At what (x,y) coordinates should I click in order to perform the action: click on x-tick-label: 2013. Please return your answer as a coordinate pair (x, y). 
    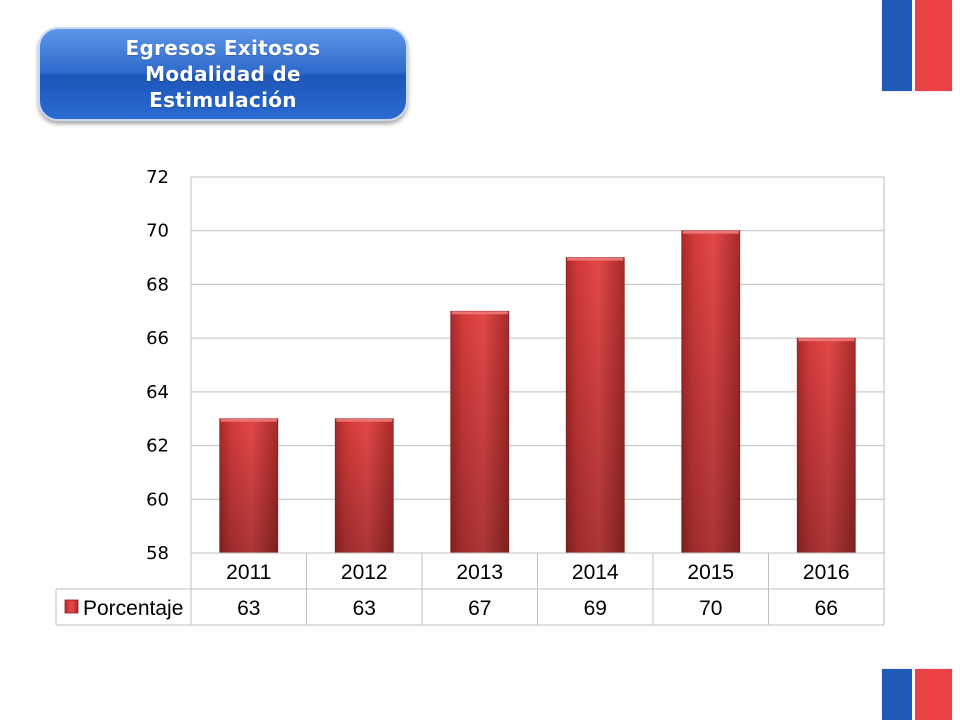
    Looking at the image, I should click on (479, 572).